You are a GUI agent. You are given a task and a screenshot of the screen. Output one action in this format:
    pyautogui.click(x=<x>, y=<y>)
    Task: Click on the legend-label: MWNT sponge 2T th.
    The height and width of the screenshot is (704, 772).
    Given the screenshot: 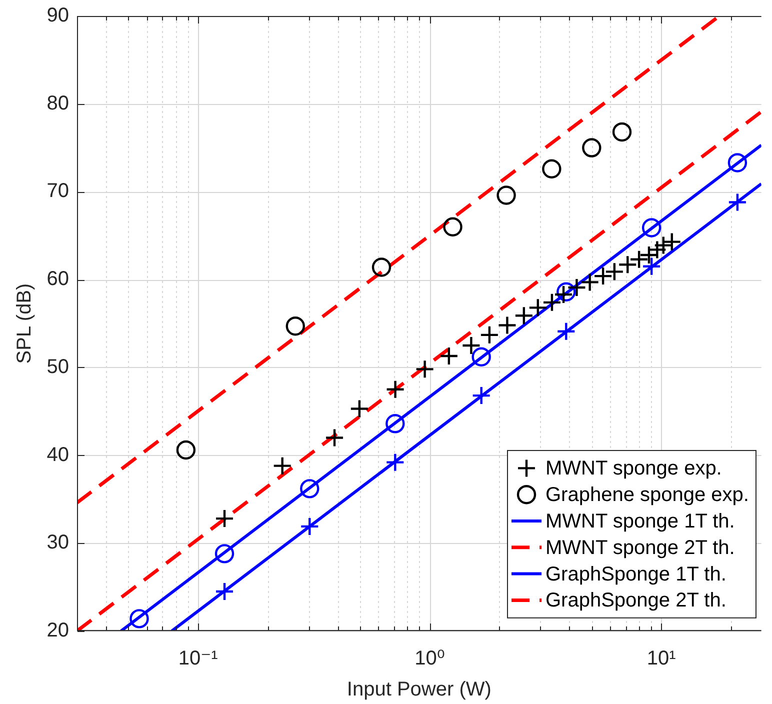 What is the action you would take?
    pyautogui.click(x=640, y=547)
    